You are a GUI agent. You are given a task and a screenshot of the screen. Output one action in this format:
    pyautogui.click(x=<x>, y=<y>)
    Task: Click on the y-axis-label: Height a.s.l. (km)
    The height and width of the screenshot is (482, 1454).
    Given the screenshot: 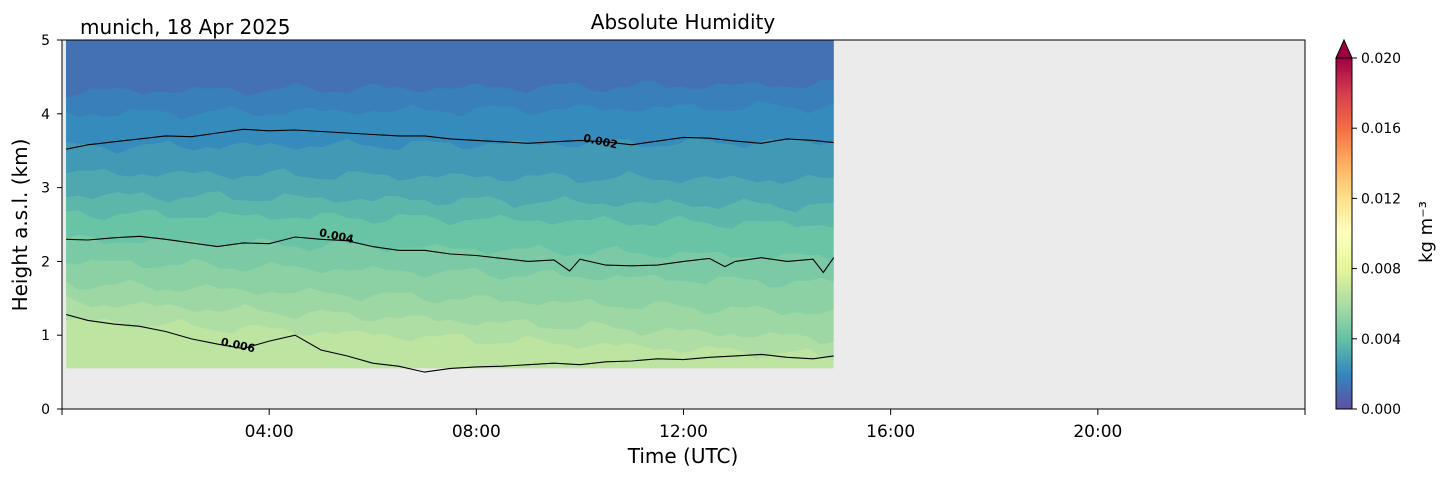 What is the action you would take?
    pyautogui.click(x=20, y=225)
    